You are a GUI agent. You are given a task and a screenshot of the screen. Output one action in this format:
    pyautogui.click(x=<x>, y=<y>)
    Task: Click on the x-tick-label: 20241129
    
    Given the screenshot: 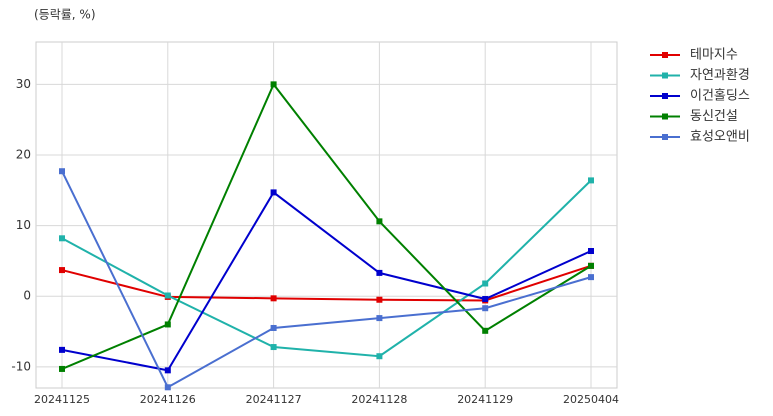 What is the action you would take?
    pyautogui.click(x=485, y=399)
    